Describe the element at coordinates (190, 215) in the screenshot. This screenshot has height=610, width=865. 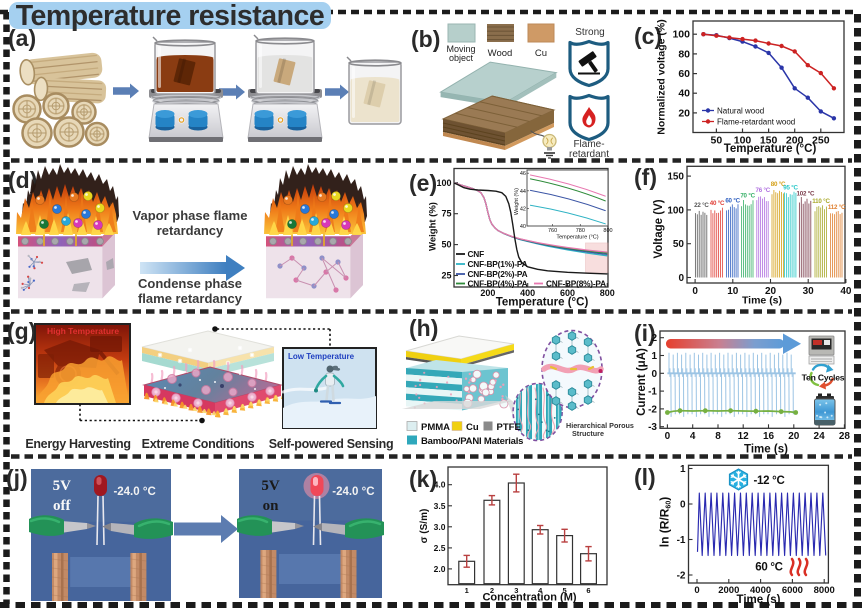
I see `svg-text: Vapor phase flame` at that location.